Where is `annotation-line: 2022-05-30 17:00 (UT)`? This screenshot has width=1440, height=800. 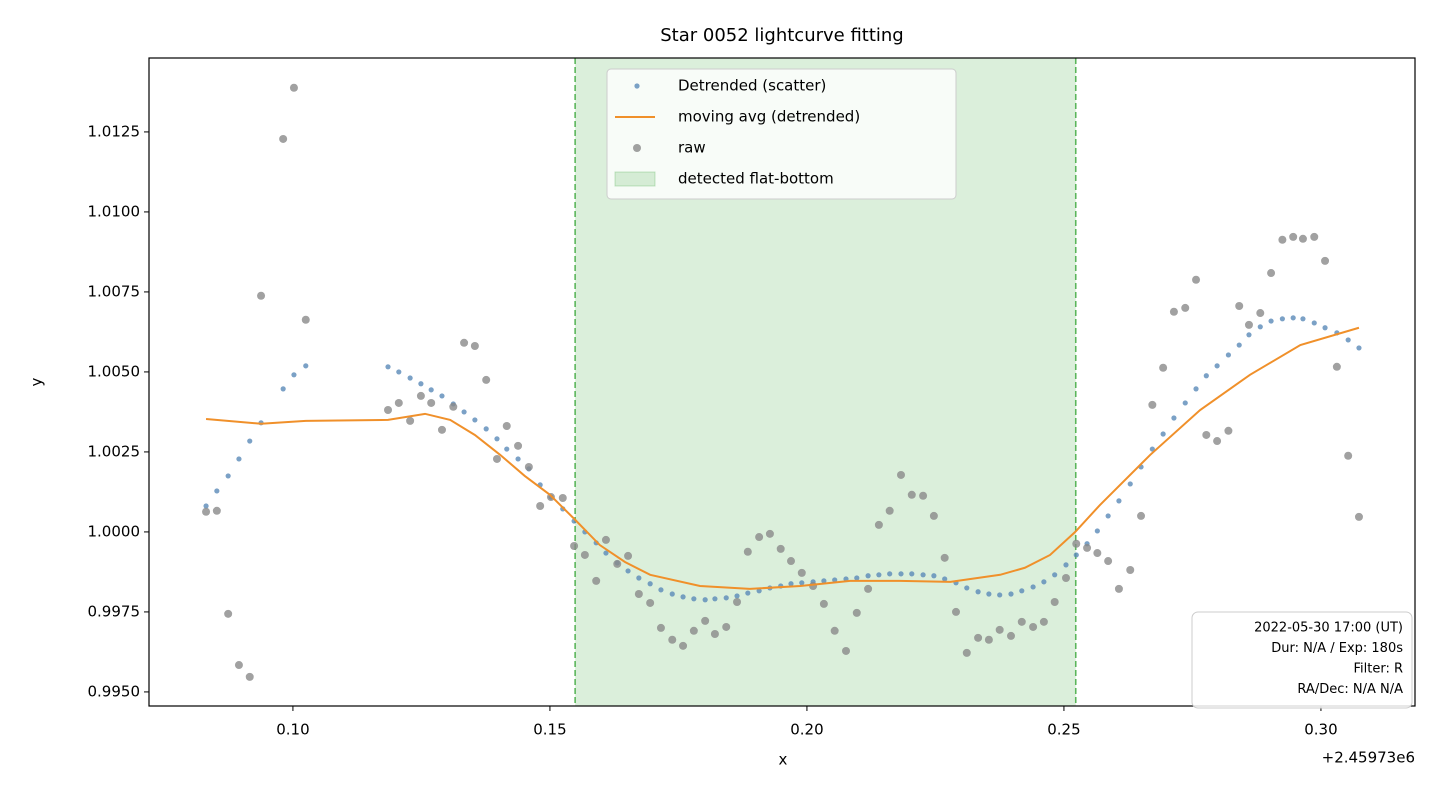
annotation-line: 2022-05-30 17:00 (UT) is located at coordinates (1328, 628).